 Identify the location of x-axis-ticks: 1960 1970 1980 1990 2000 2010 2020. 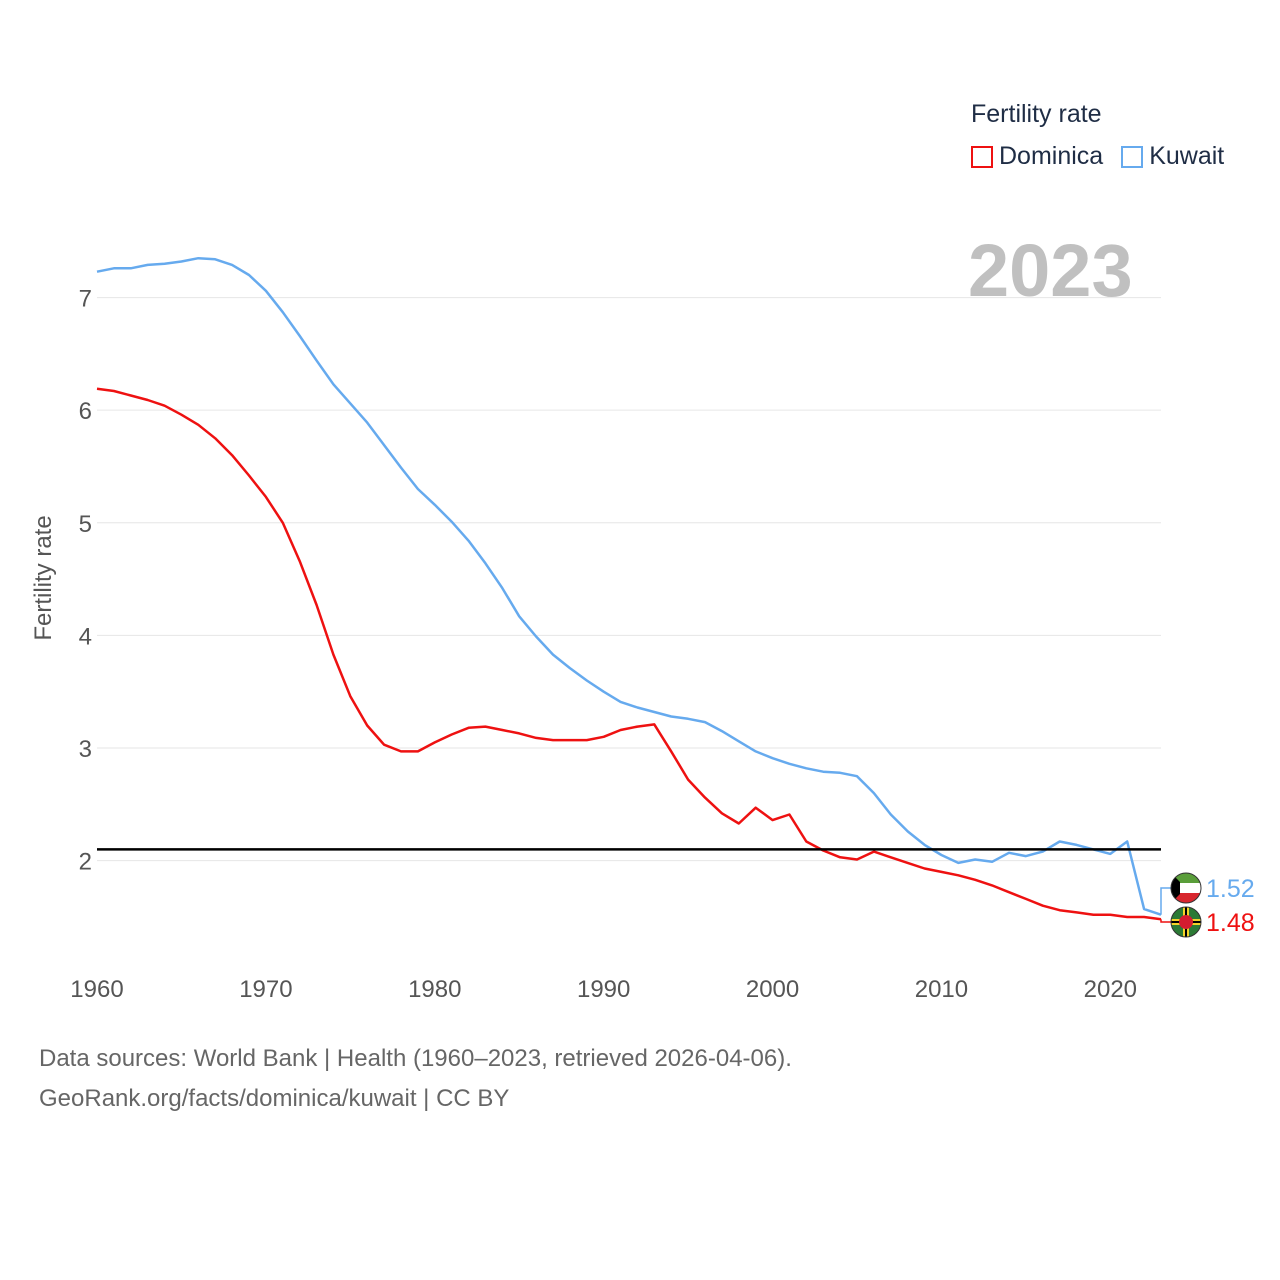
(603, 989).